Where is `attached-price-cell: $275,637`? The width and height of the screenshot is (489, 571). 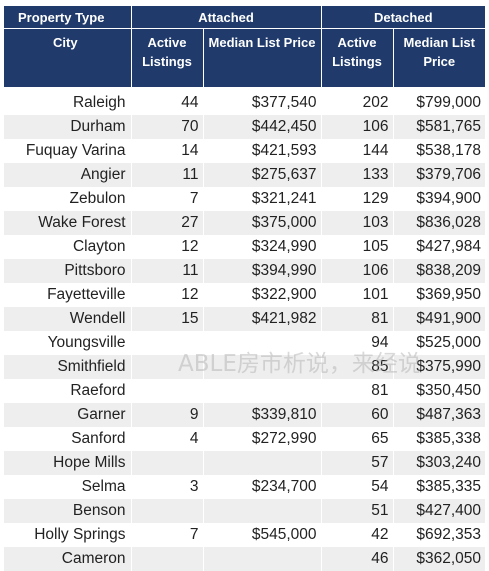
attached-price-cell: $275,637 is located at coordinates (262, 175).